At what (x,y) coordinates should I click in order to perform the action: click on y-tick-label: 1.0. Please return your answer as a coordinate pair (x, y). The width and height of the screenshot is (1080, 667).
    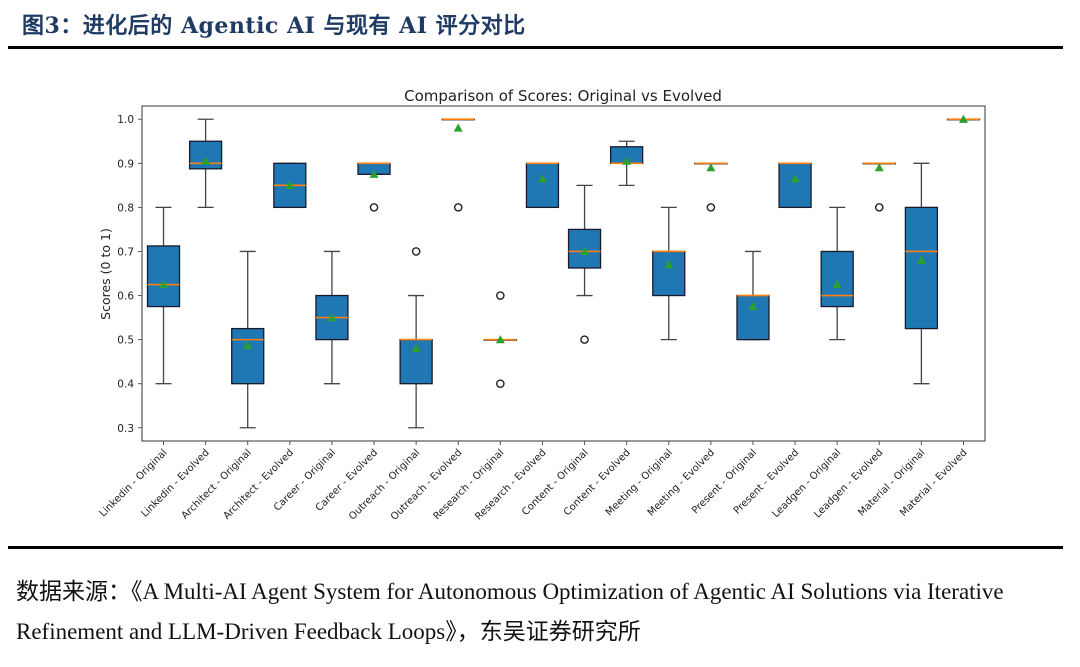
    Looking at the image, I should click on (125, 120).